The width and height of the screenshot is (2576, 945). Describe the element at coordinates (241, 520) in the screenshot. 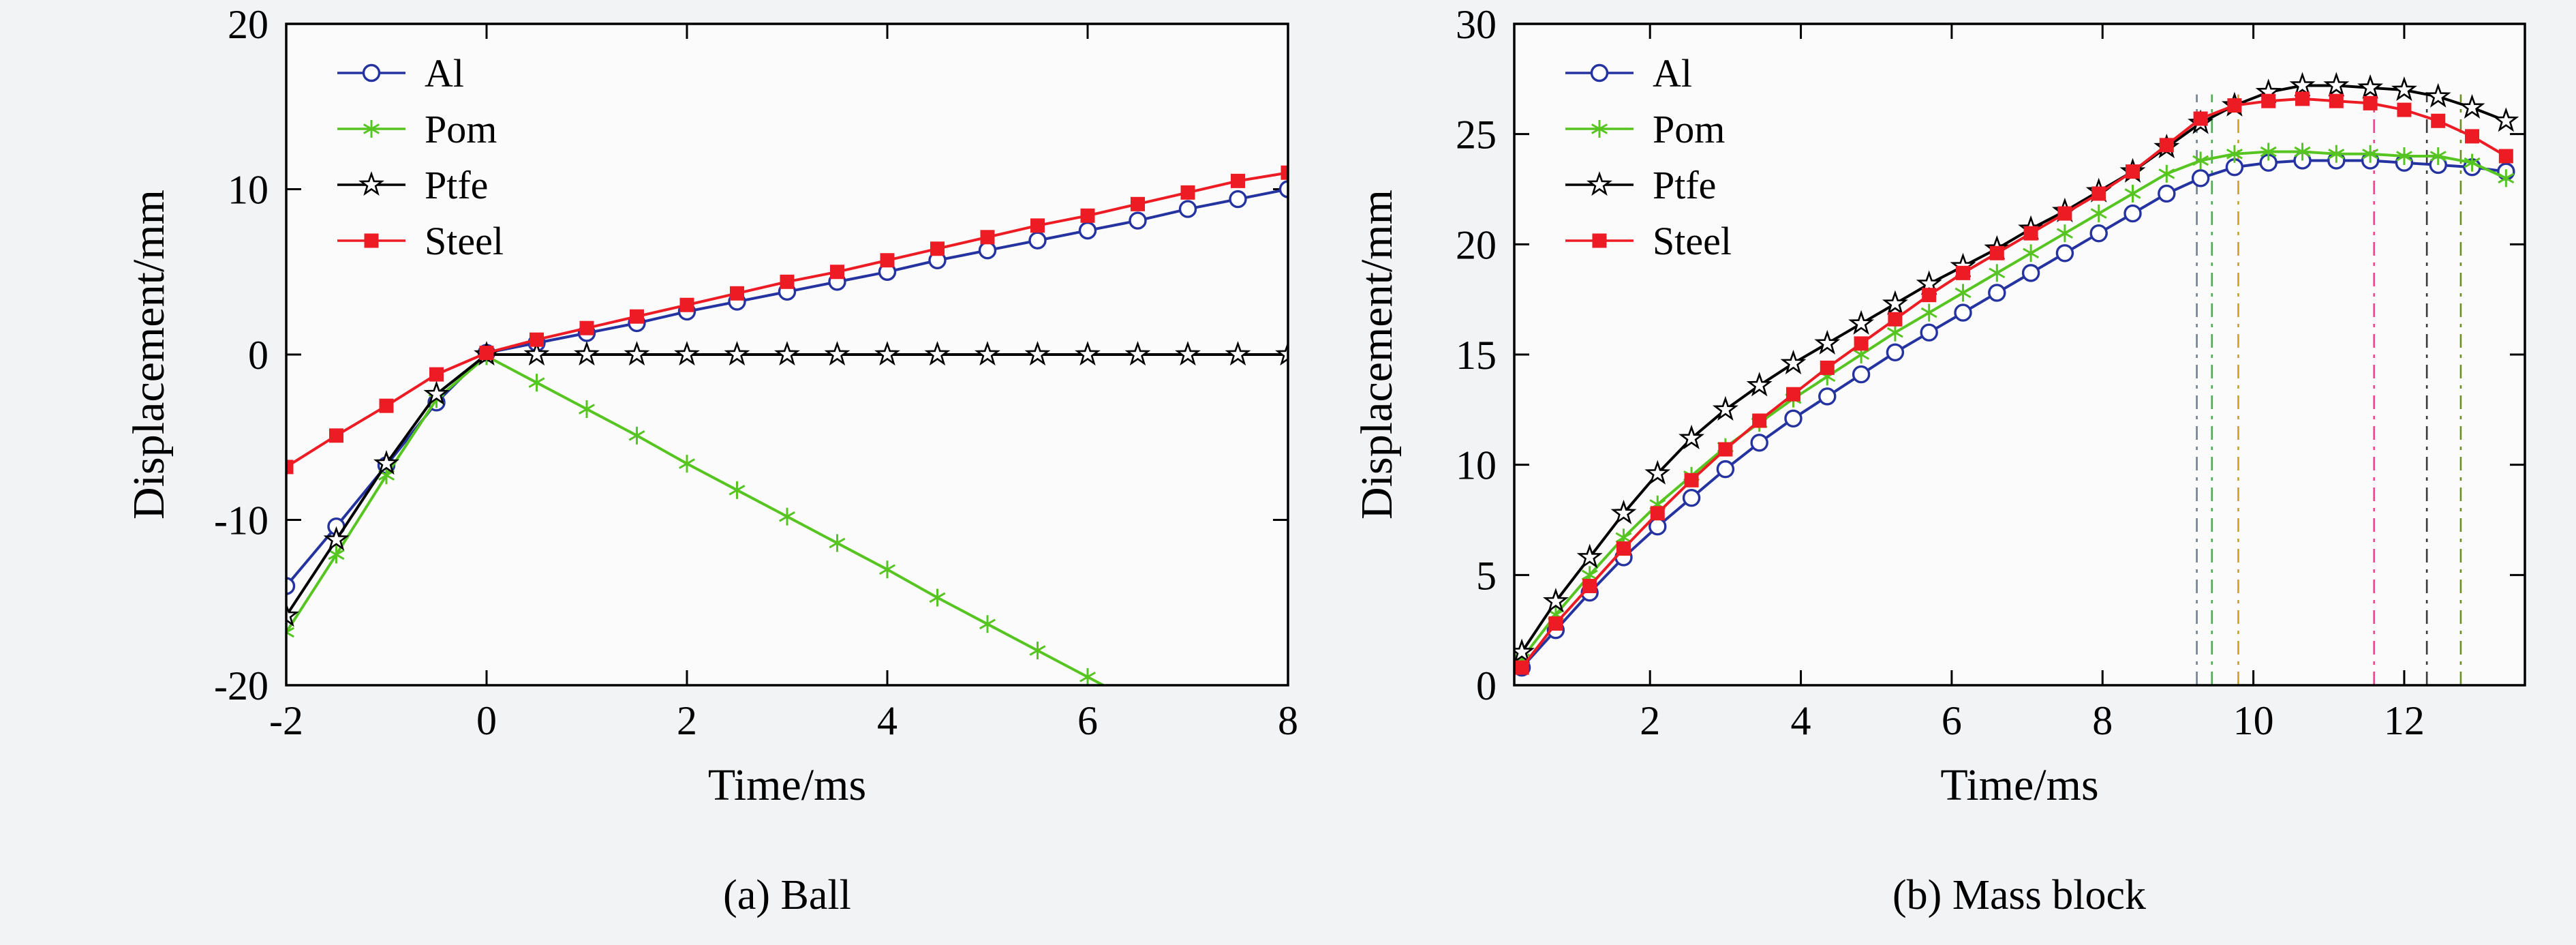

I see `y-tick-label: -10` at that location.